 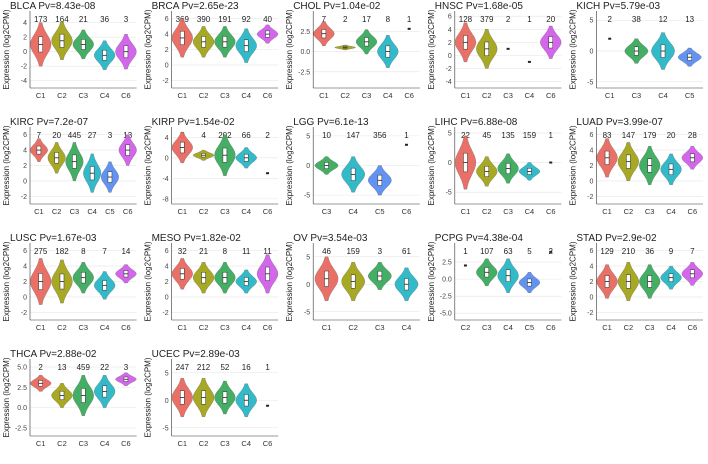 I want to click on count-label: 445, so click(x=75, y=135).